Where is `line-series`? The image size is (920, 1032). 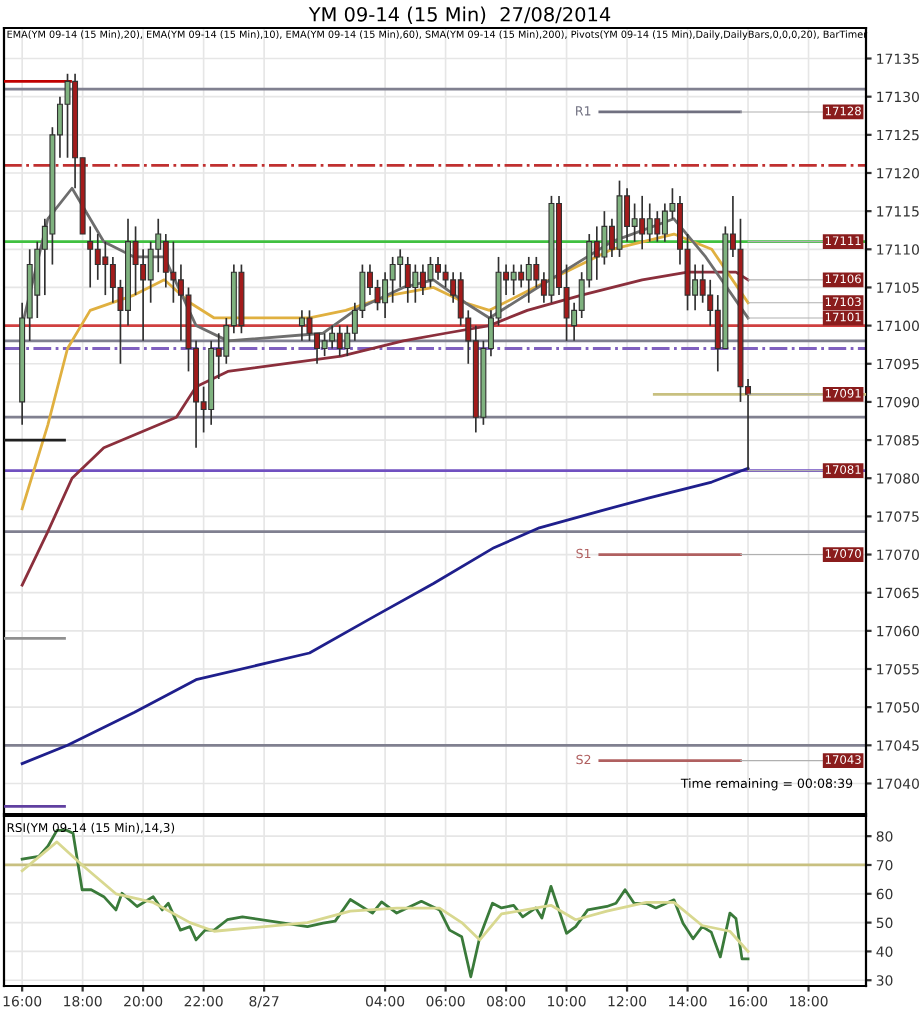
line-series is located at coordinates (385, 896).